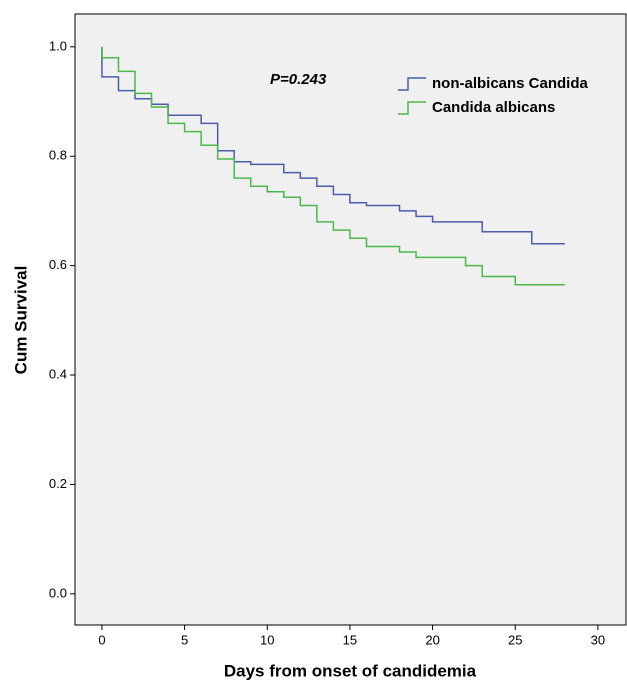 This screenshot has height=683, width=627. What do you see at coordinates (598, 639) in the screenshot?
I see `x-tick-label: 30` at bounding box center [598, 639].